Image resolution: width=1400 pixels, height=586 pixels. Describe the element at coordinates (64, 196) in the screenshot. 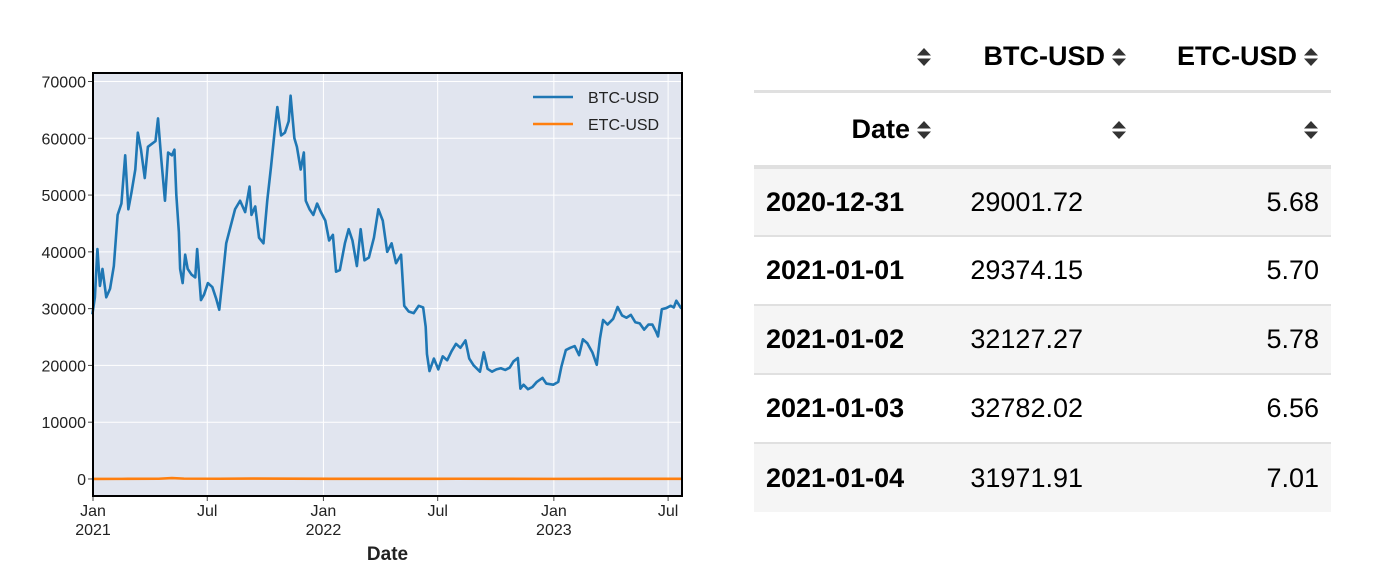

I see `y-tick-label: 50000` at that location.